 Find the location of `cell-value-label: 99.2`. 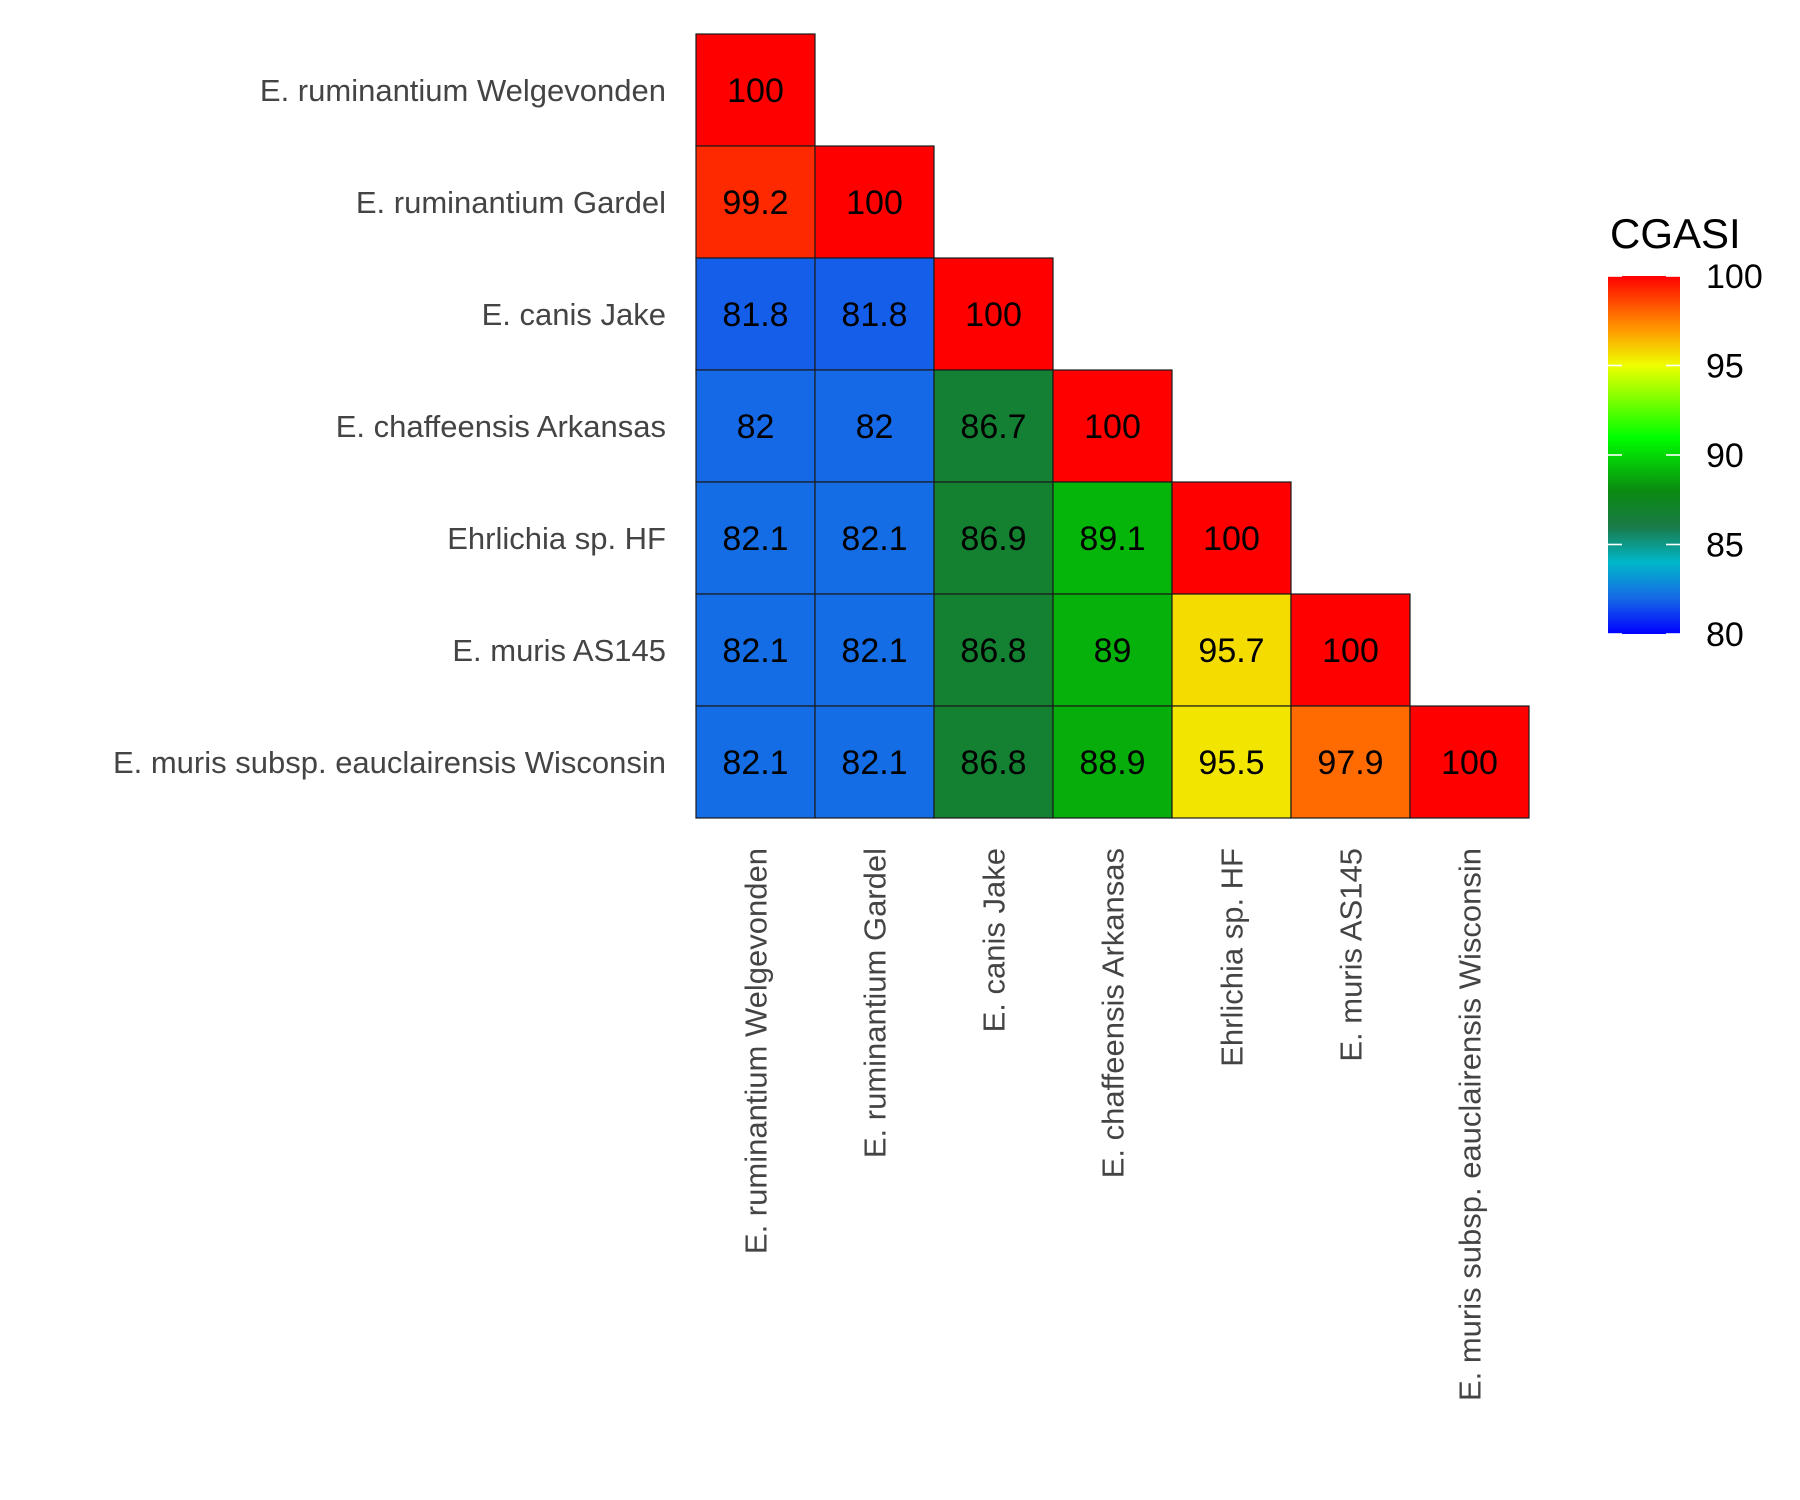

cell-value-label: 99.2 is located at coordinates (755, 203).